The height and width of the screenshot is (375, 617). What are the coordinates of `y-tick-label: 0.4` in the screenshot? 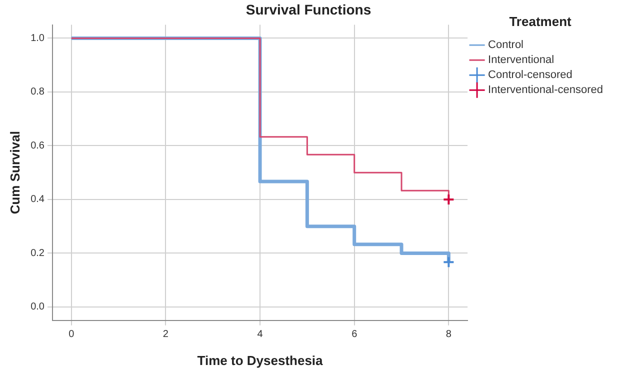 It's located at (37, 200).